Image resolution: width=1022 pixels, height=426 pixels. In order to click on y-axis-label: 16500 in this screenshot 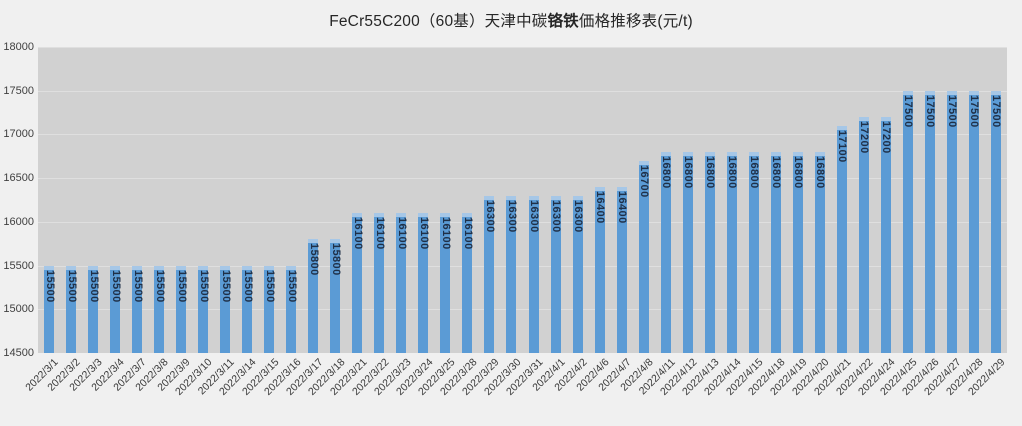, I will do `click(18, 178)`.